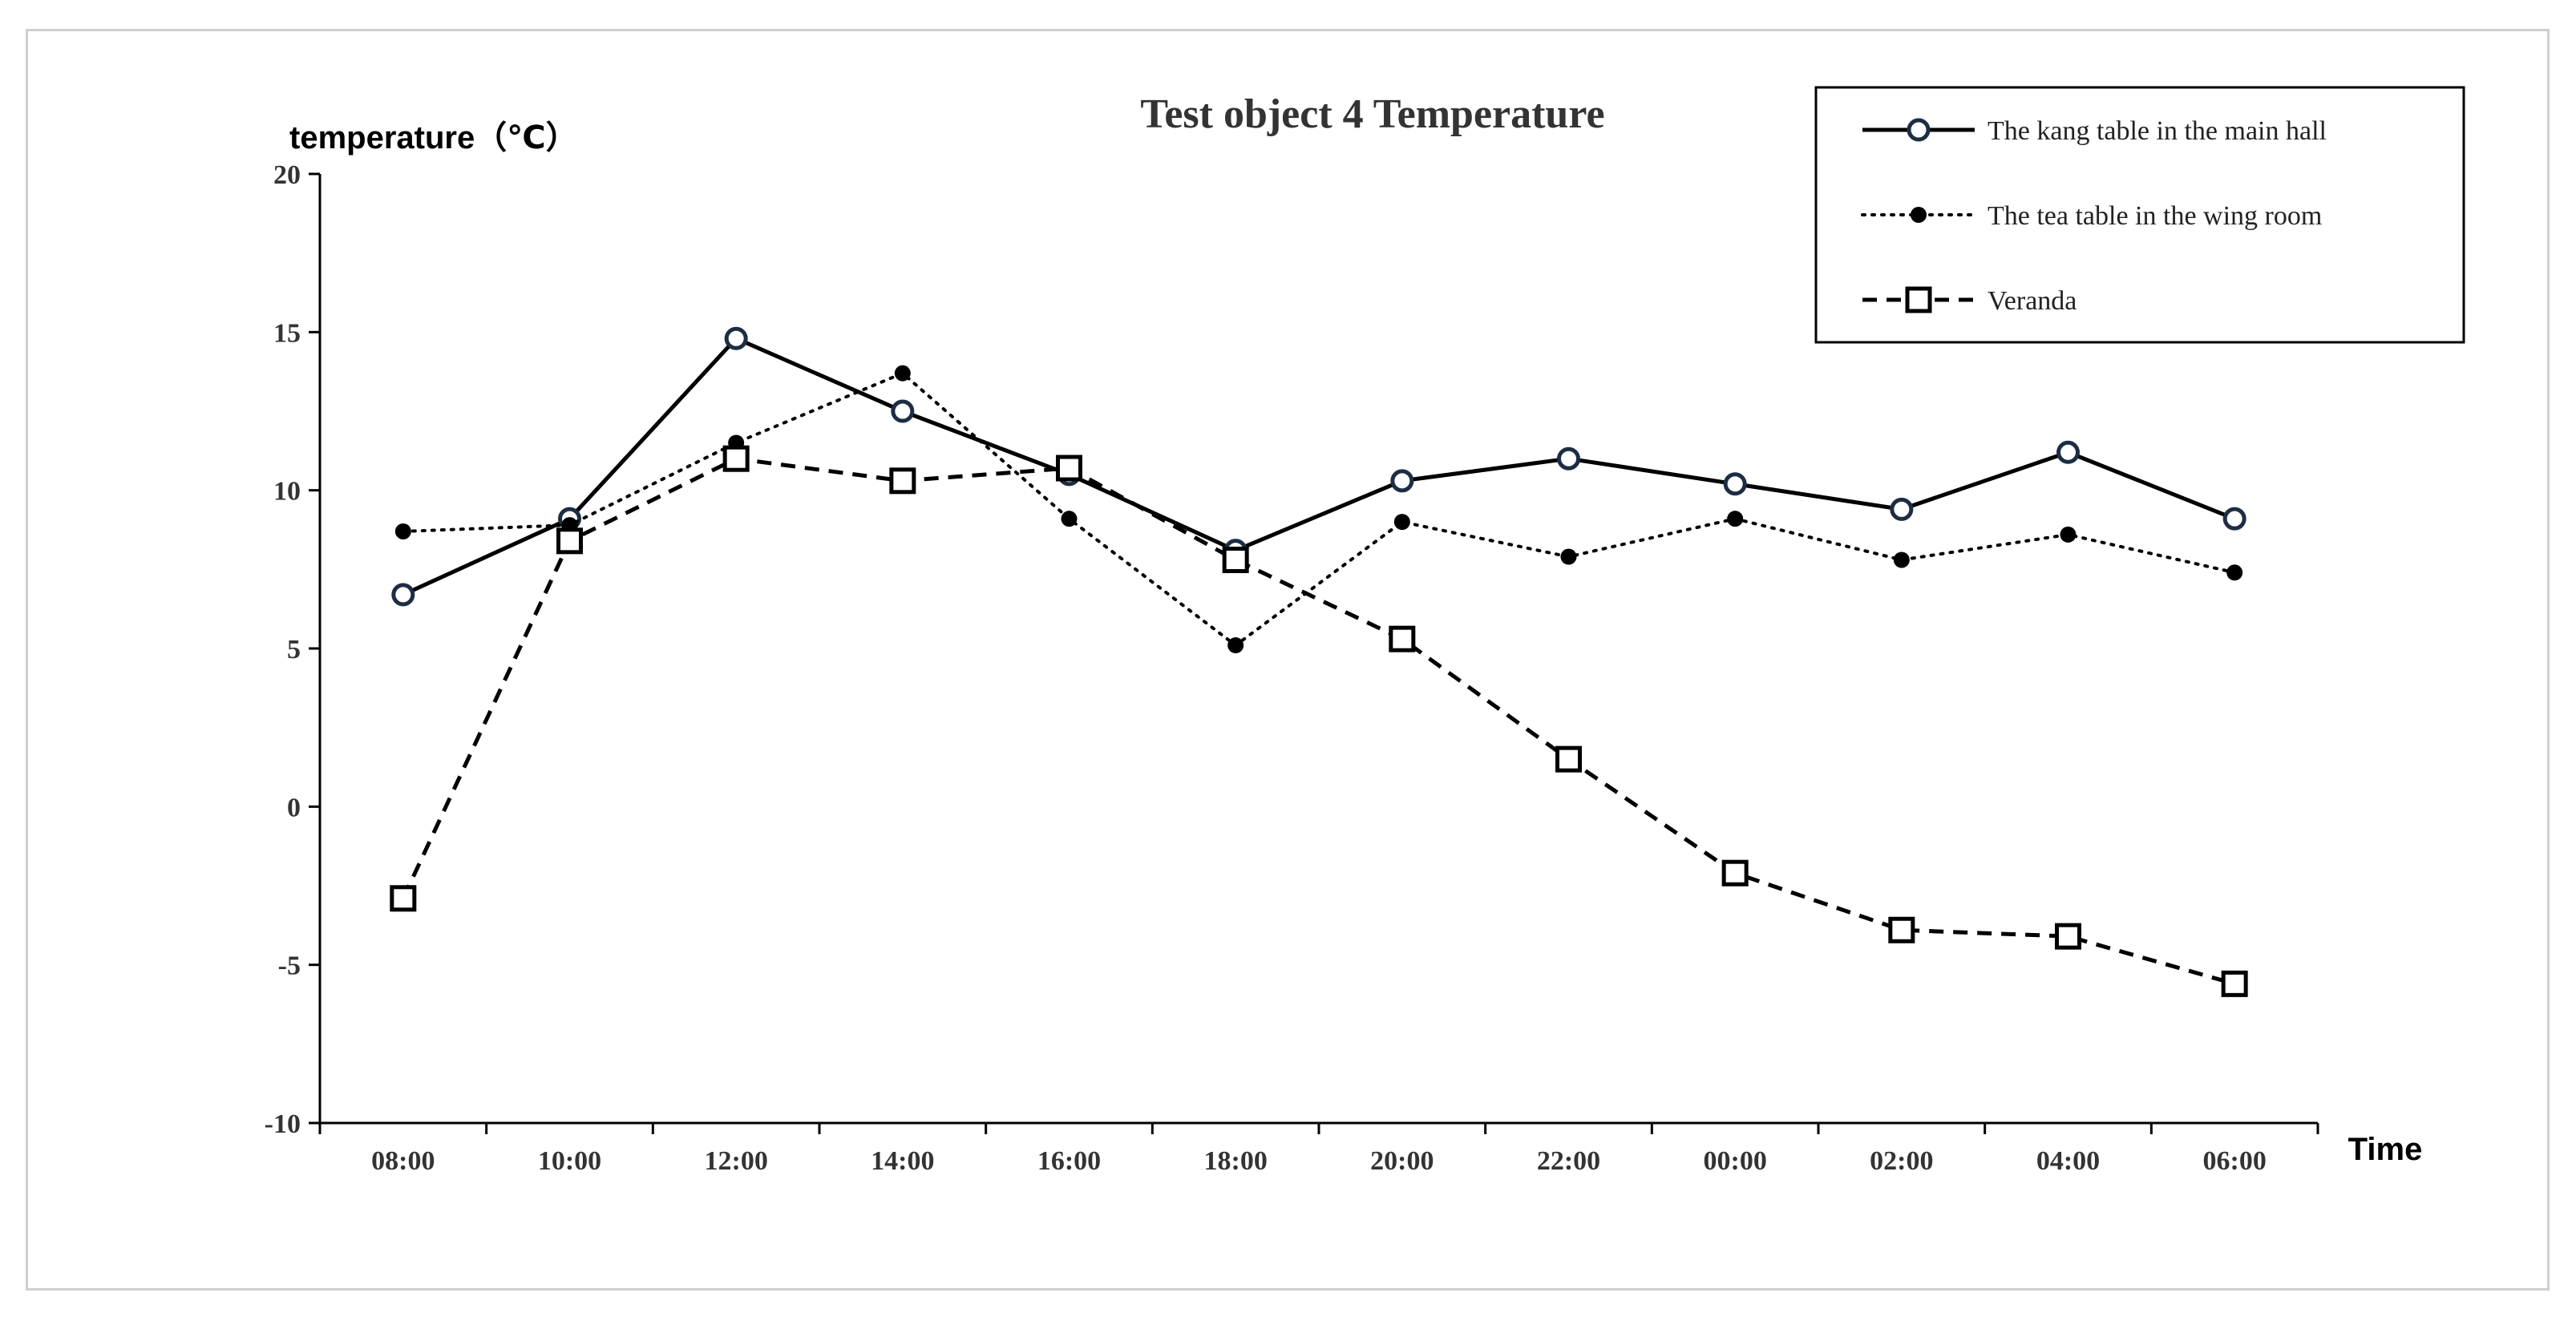 The height and width of the screenshot is (1325, 2576). What do you see at coordinates (433, 138) in the screenshot?
I see `y-axis-label: temperature（℃）` at bounding box center [433, 138].